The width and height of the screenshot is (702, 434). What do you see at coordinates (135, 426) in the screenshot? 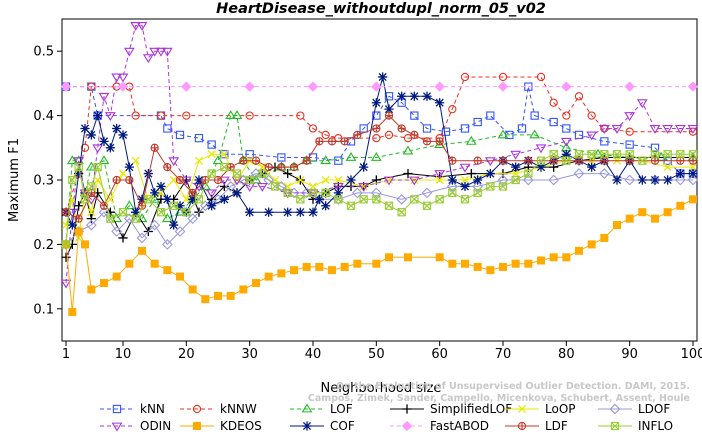
I see `legend-item-odin: ODIN` at bounding box center [135, 426].